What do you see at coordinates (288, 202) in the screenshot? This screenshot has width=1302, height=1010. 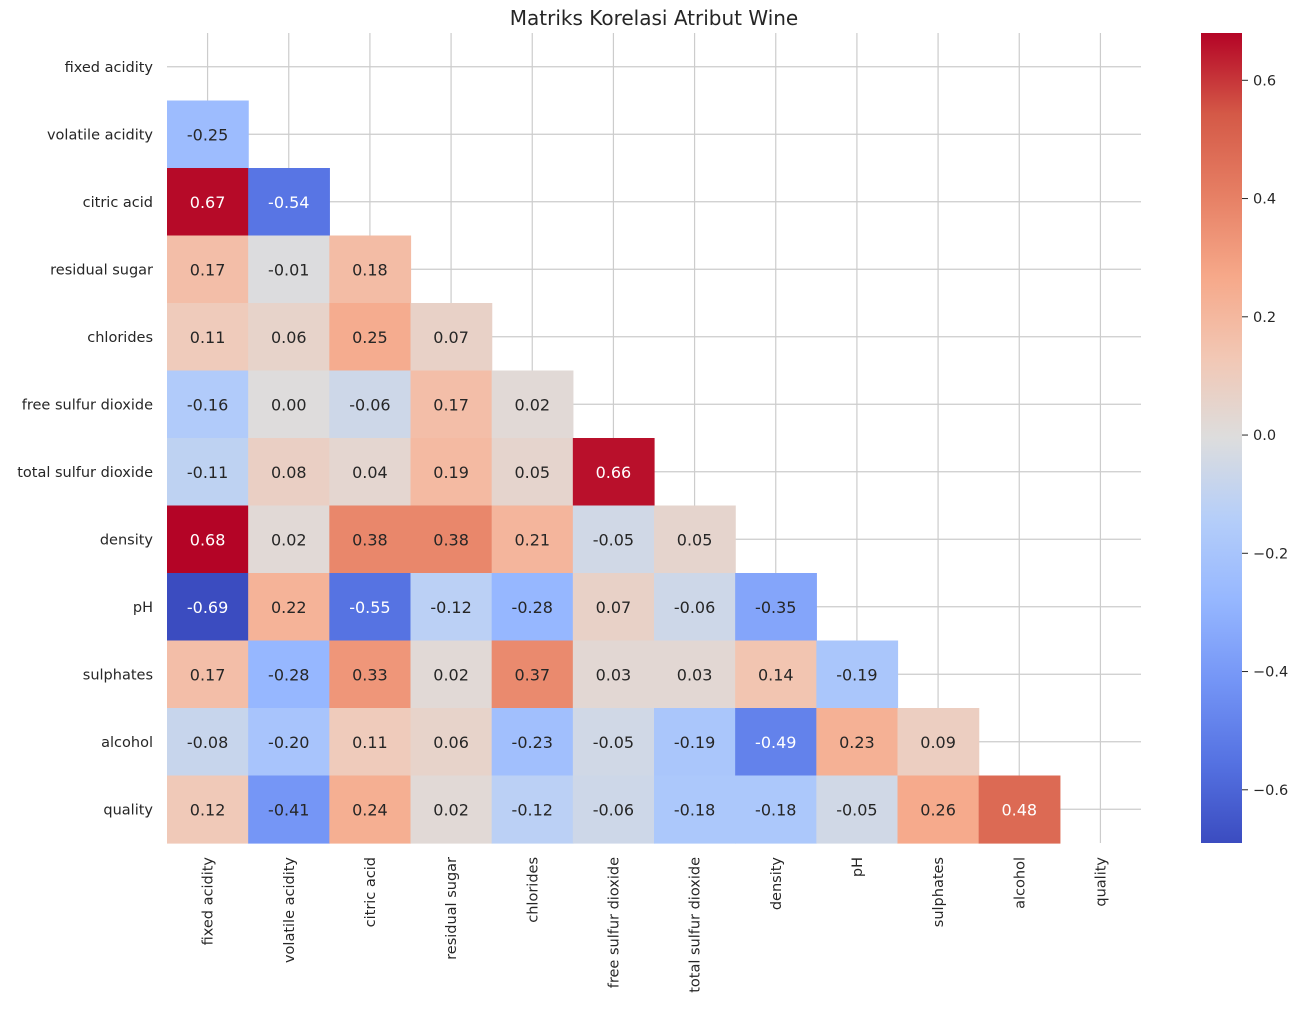 I see `cell-value-label: -0.54` at bounding box center [288, 202].